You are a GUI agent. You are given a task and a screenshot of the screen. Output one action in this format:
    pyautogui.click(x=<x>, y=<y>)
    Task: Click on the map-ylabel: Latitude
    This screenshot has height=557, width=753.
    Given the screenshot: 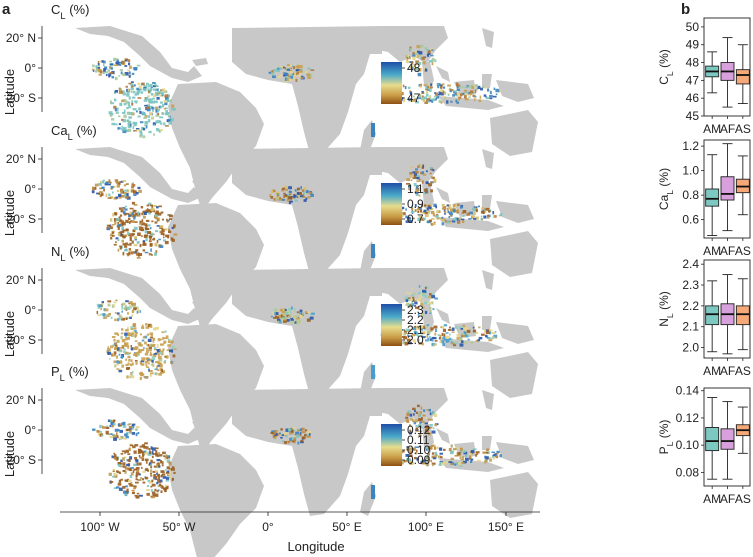 What is the action you would take?
    pyautogui.click(x=9, y=334)
    